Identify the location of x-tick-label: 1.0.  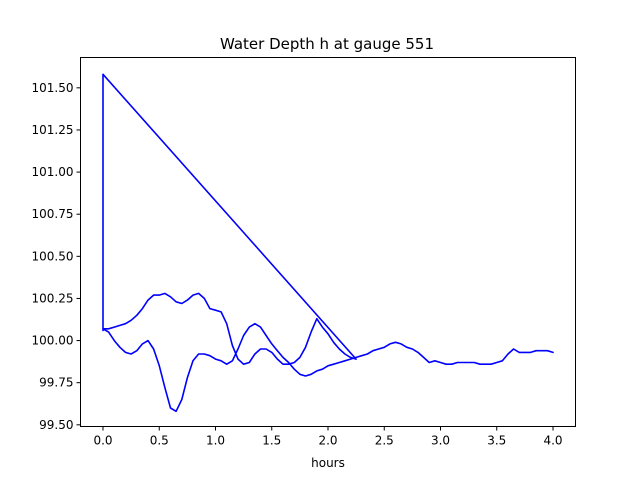
(215, 441).